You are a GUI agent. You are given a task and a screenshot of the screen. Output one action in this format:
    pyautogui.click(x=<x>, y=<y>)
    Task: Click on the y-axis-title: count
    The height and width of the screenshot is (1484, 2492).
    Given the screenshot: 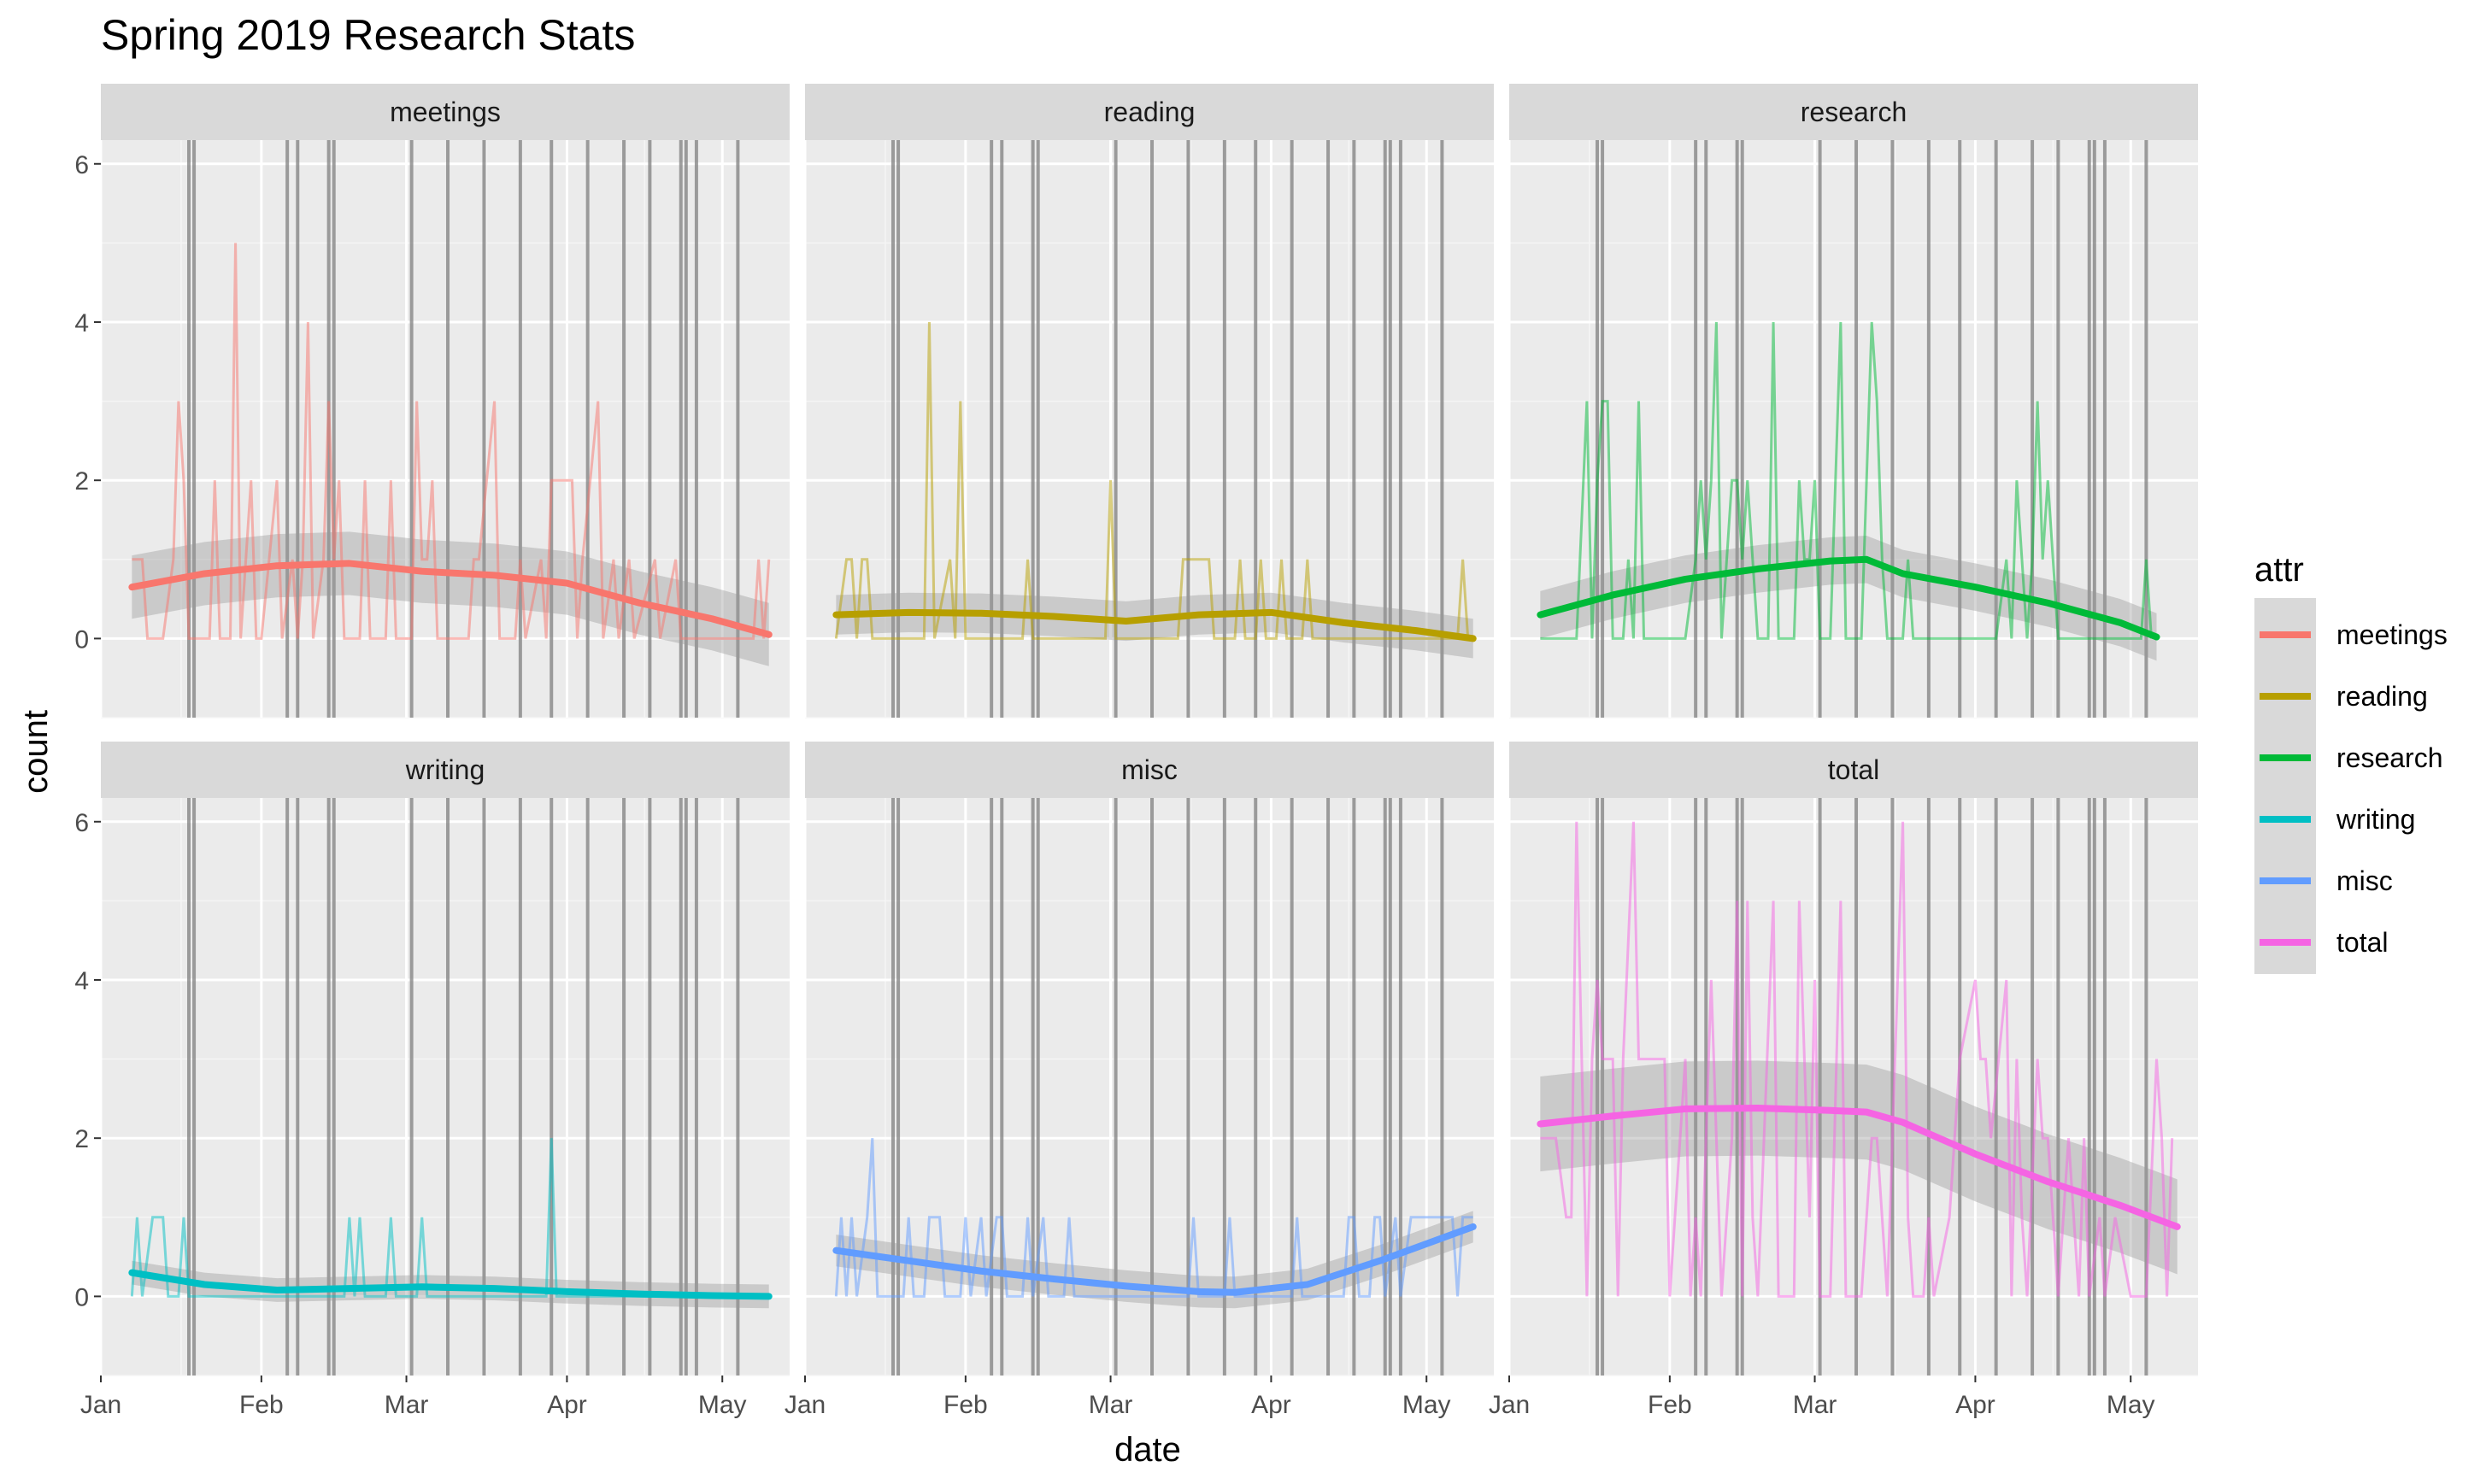 What is the action you would take?
    pyautogui.click(x=36, y=752)
    